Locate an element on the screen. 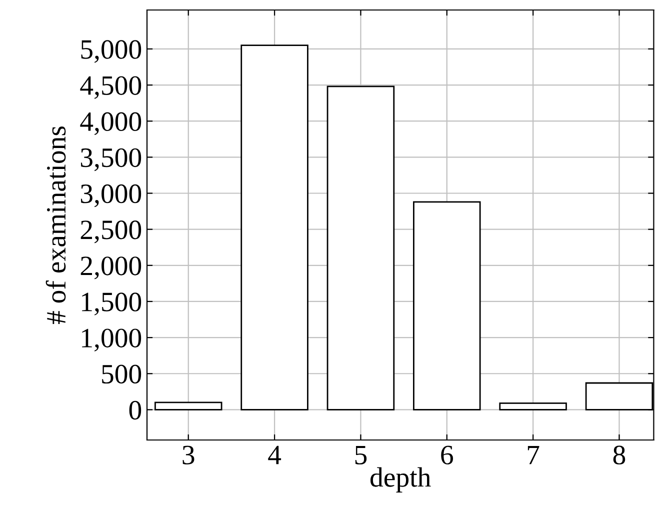 Image resolution: width=655 pixels, height=523 pixels. x-tick-label: 6 is located at coordinates (447, 455).